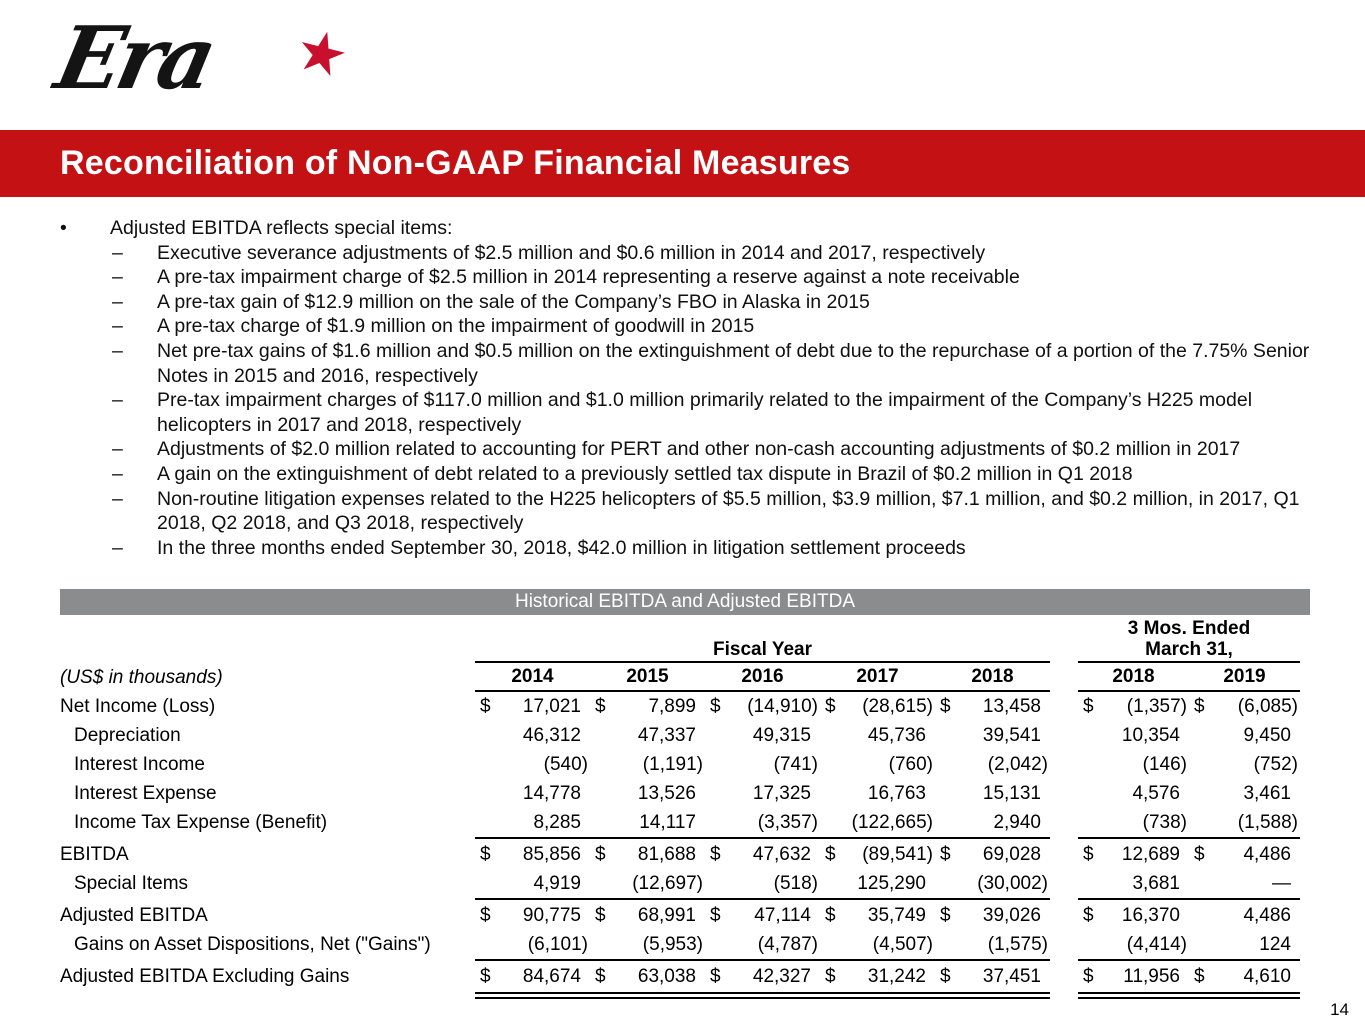  I want to click on cell-value: 84,674, so click(551, 976).